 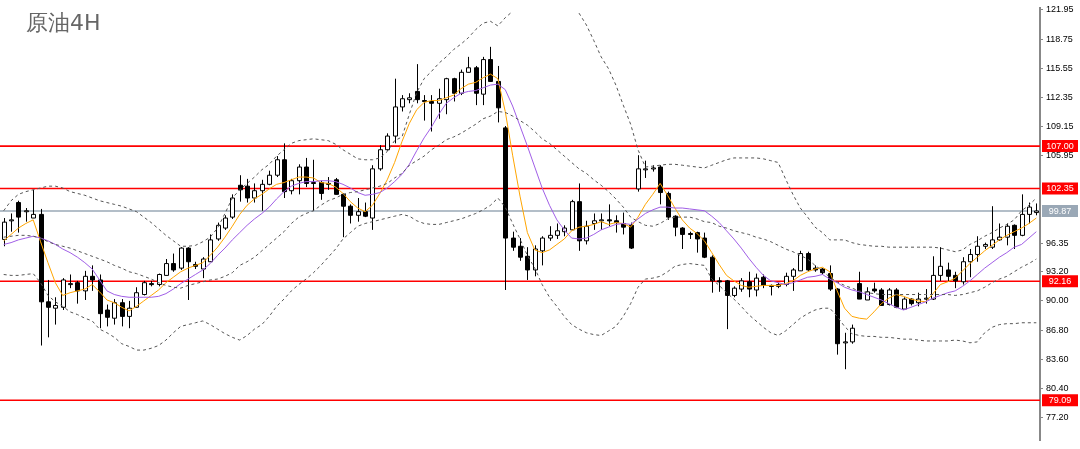 What do you see at coordinates (1060, 126) in the screenshot?
I see `y-tick-label: 109.15` at bounding box center [1060, 126].